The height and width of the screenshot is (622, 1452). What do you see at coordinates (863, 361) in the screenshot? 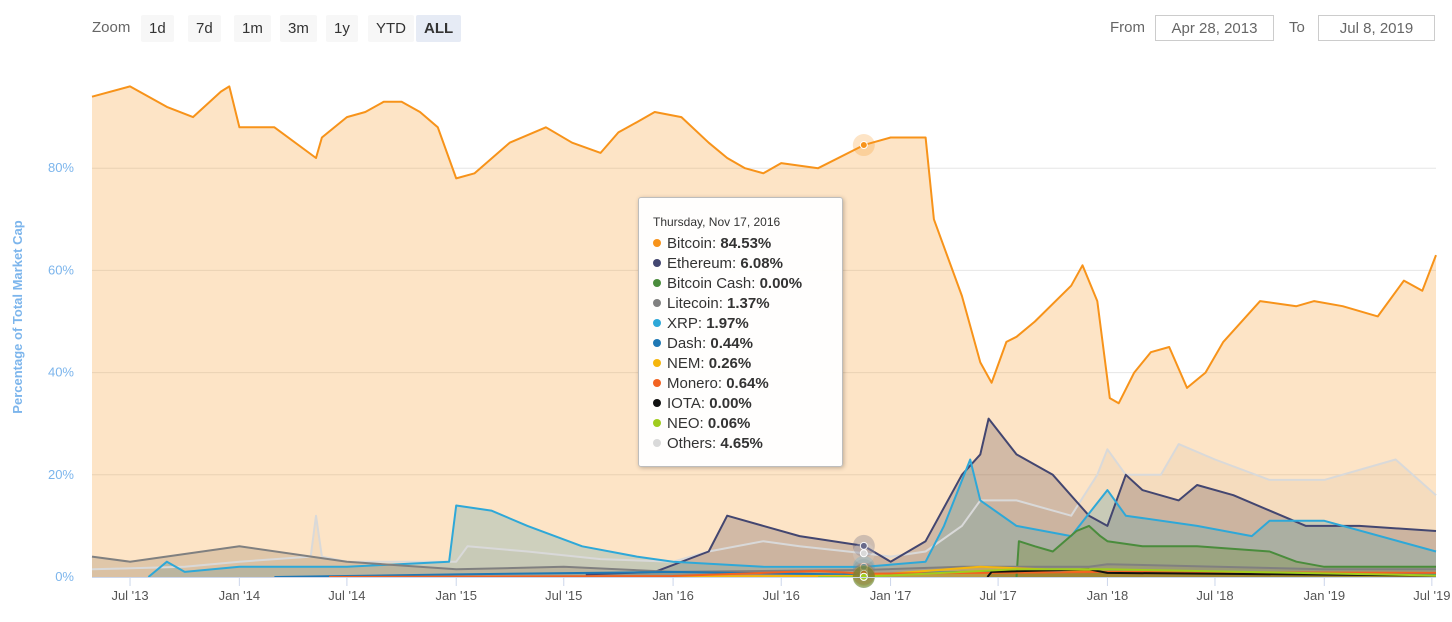
I see `hover-markers` at bounding box center [863, 361].